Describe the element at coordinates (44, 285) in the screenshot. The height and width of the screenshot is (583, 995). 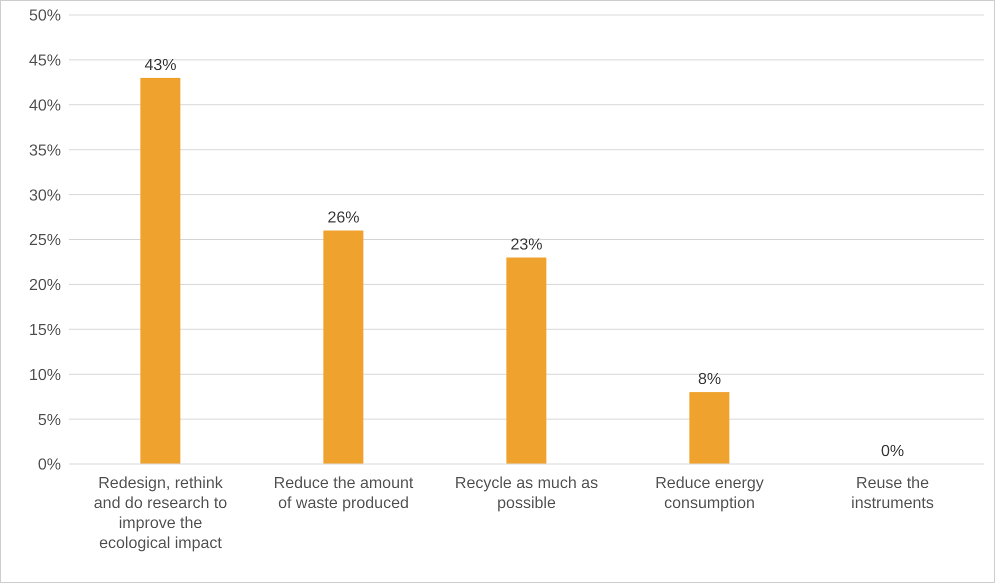
I see `y-tick-label: 20%` at that location.